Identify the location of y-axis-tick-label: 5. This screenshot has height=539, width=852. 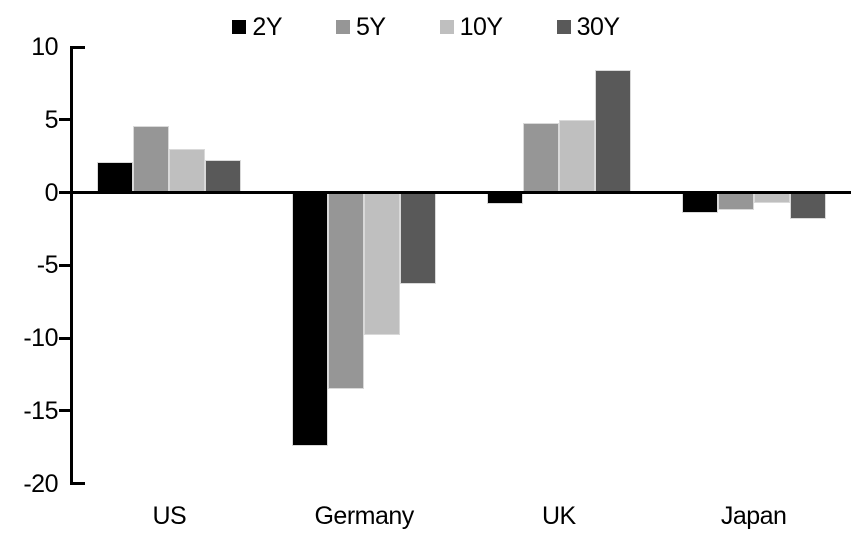
(51, 119).